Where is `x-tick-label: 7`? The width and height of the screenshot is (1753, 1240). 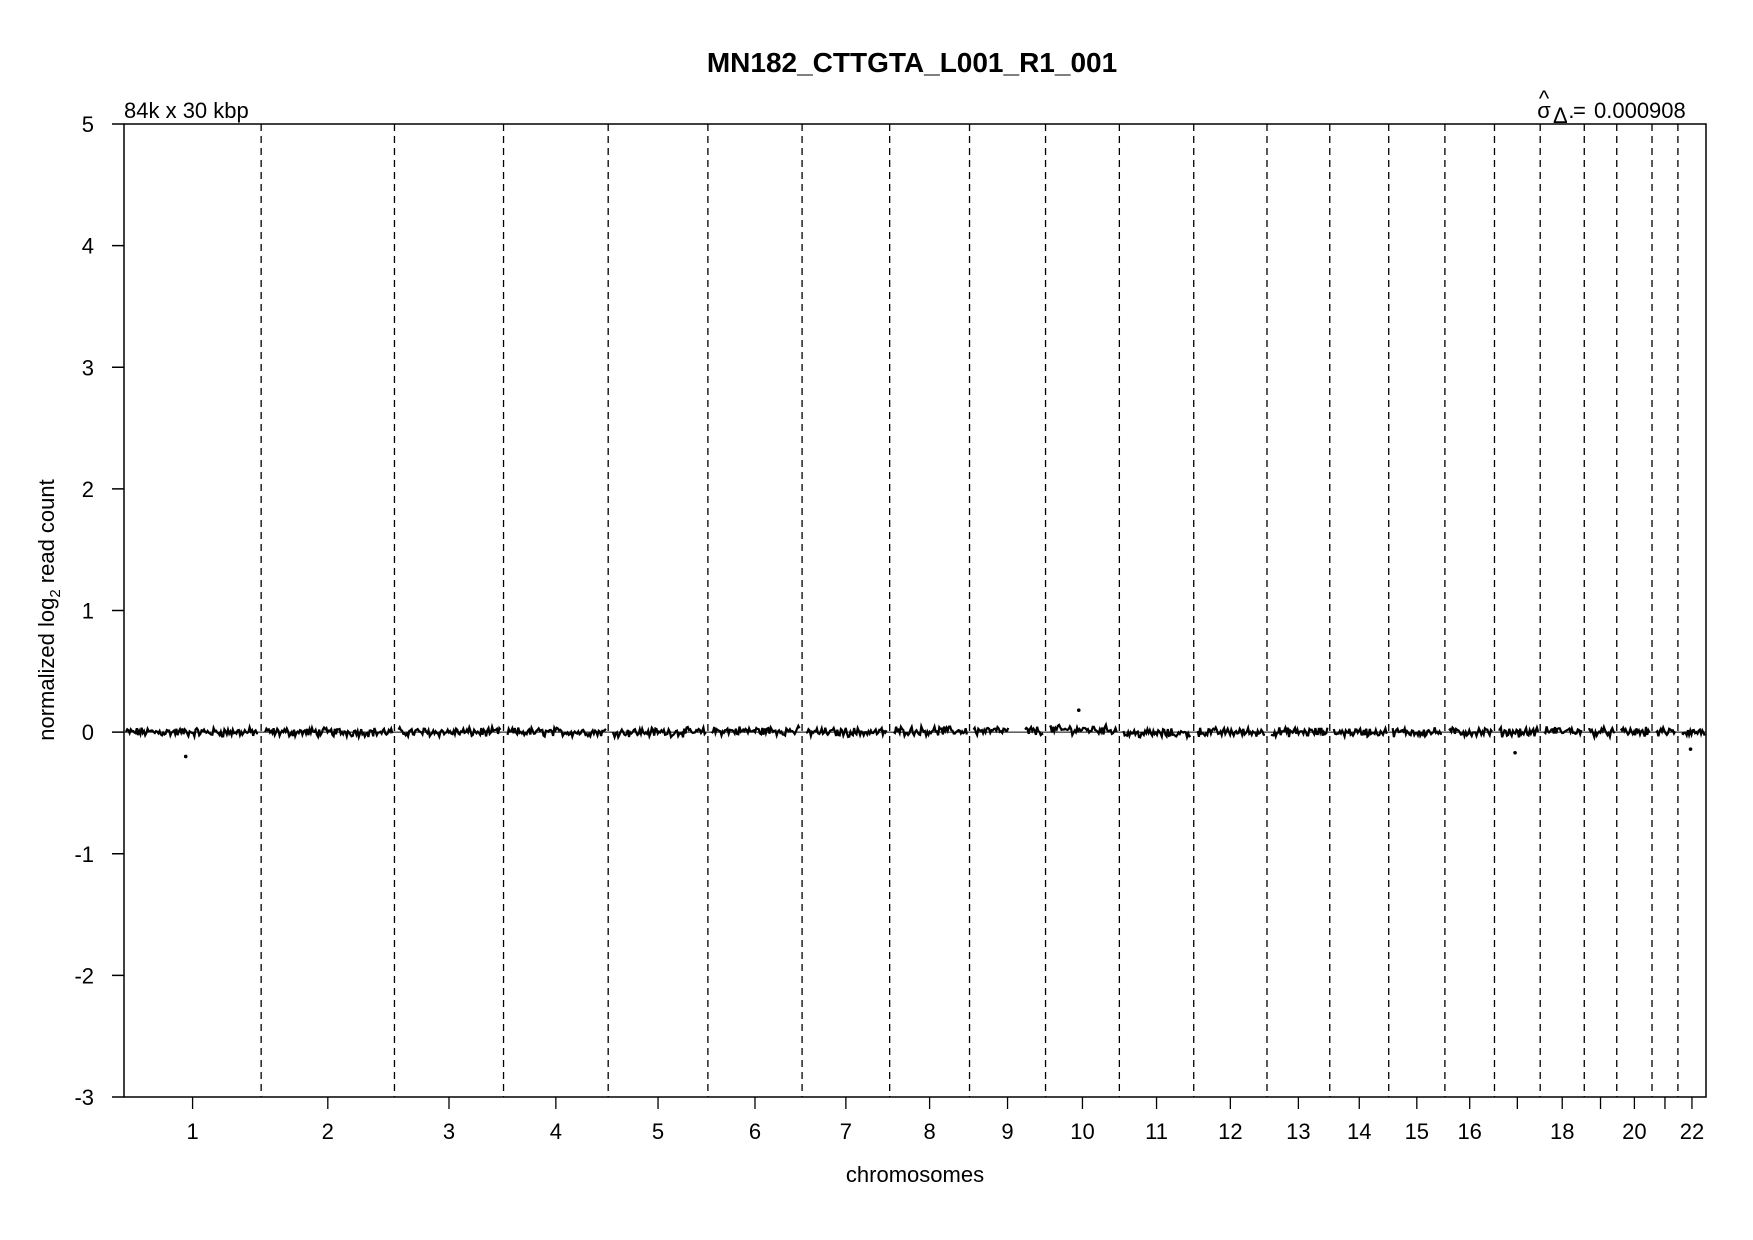
x-tick-label: 7 is located at coordinates (846, 1131).